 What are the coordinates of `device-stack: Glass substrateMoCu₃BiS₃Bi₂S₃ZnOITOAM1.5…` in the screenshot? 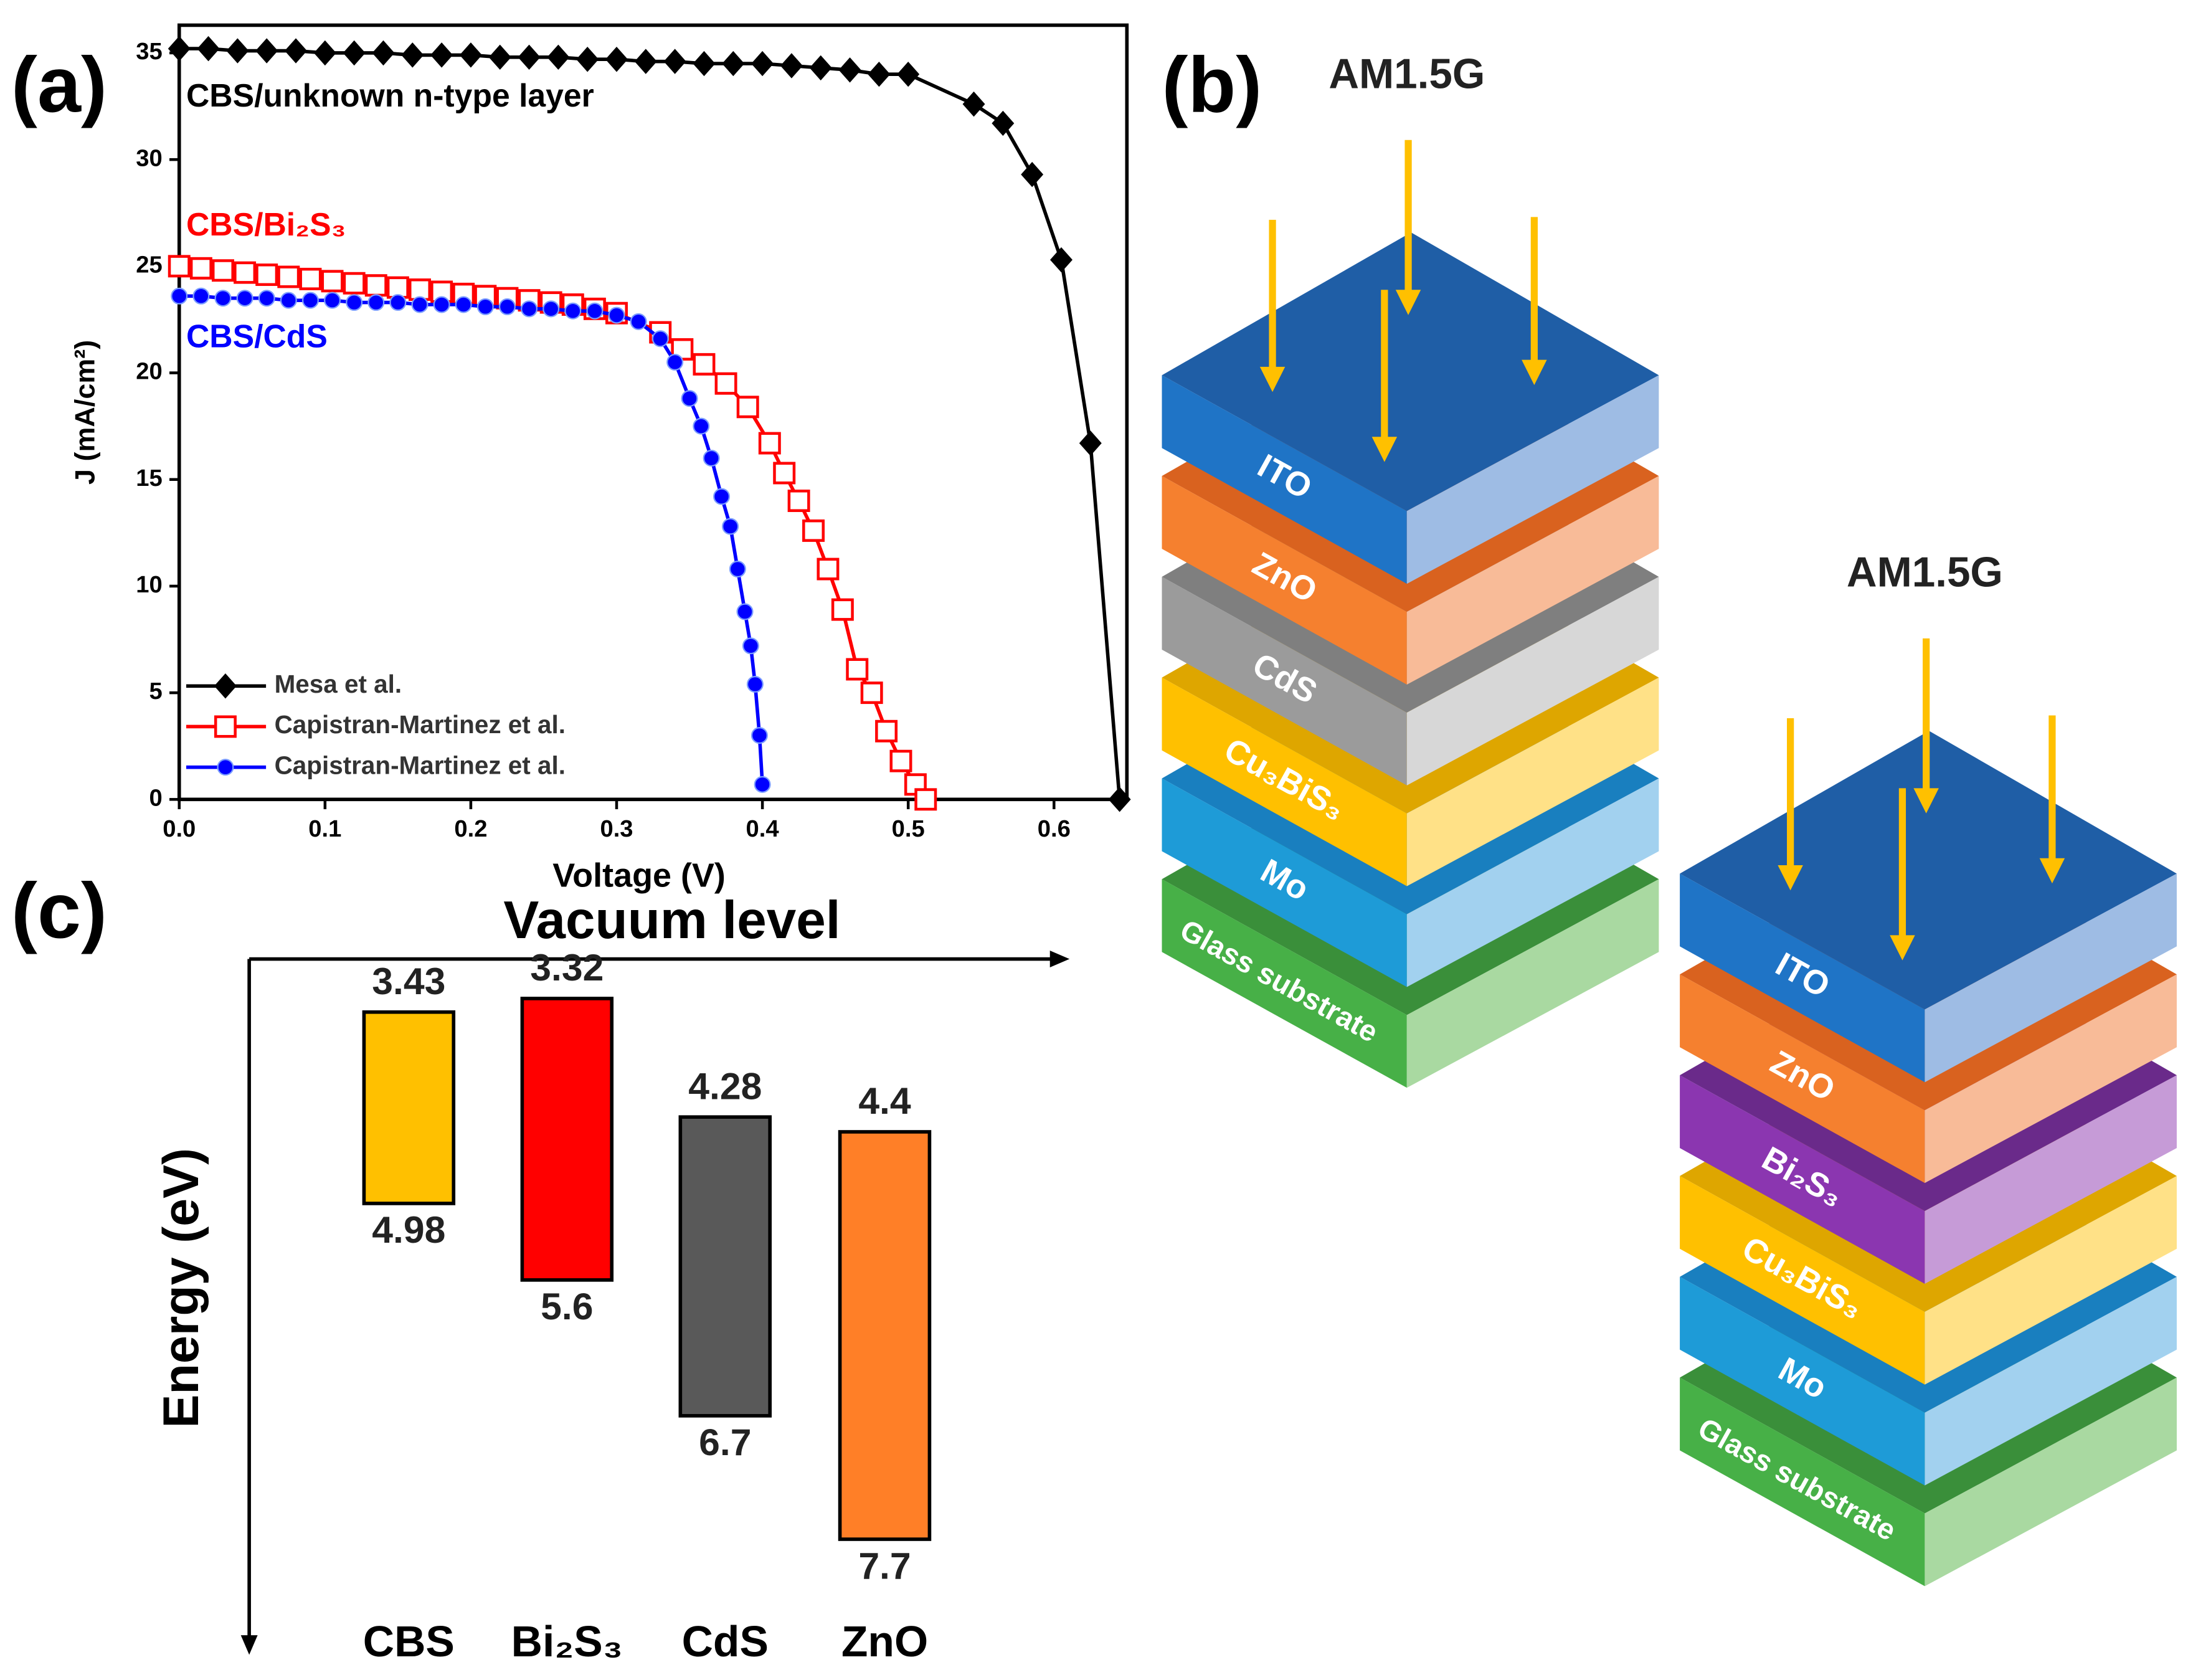 It's located at (1929, 1068).